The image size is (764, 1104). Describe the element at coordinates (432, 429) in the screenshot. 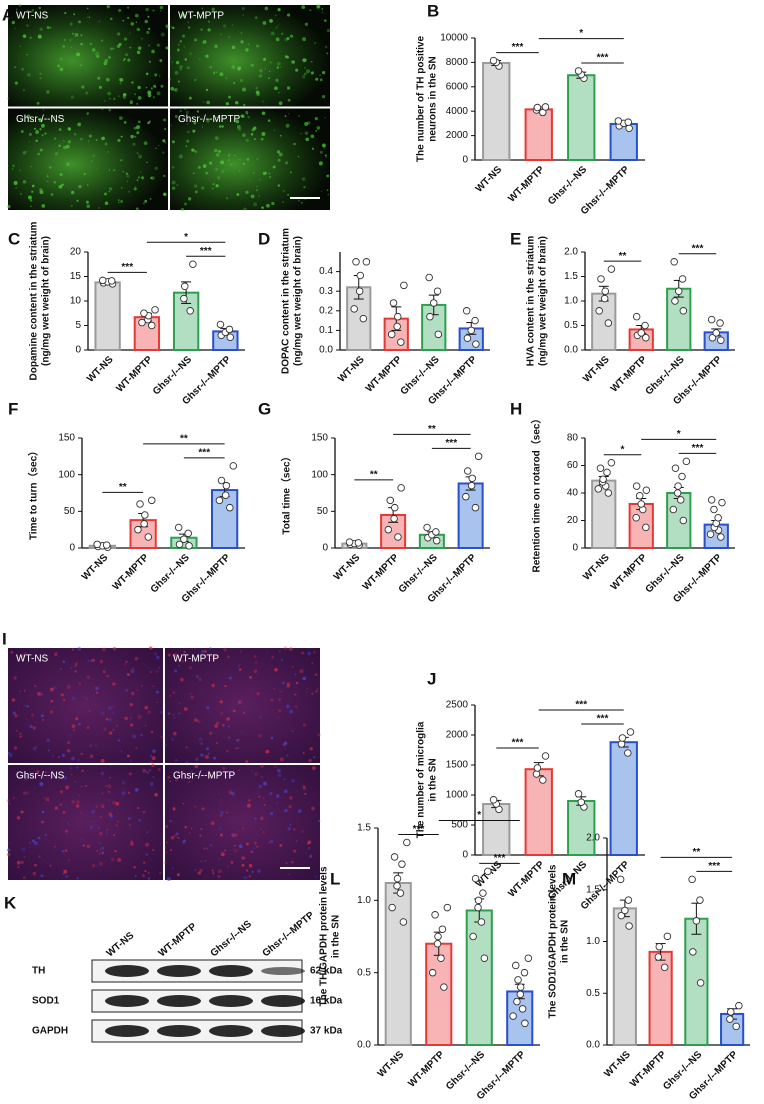

I see `significance-label: **` at that location.